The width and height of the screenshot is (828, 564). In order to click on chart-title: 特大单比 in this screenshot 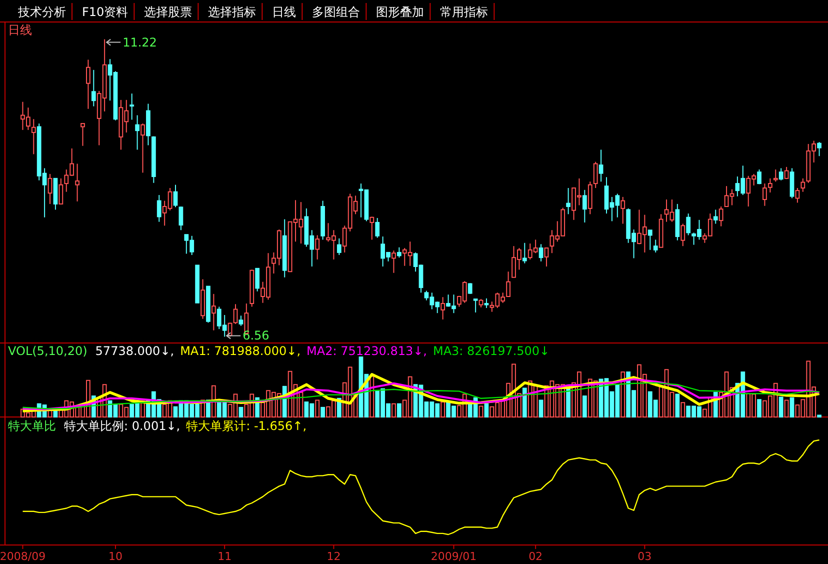, I will do `click(32, 426)`.